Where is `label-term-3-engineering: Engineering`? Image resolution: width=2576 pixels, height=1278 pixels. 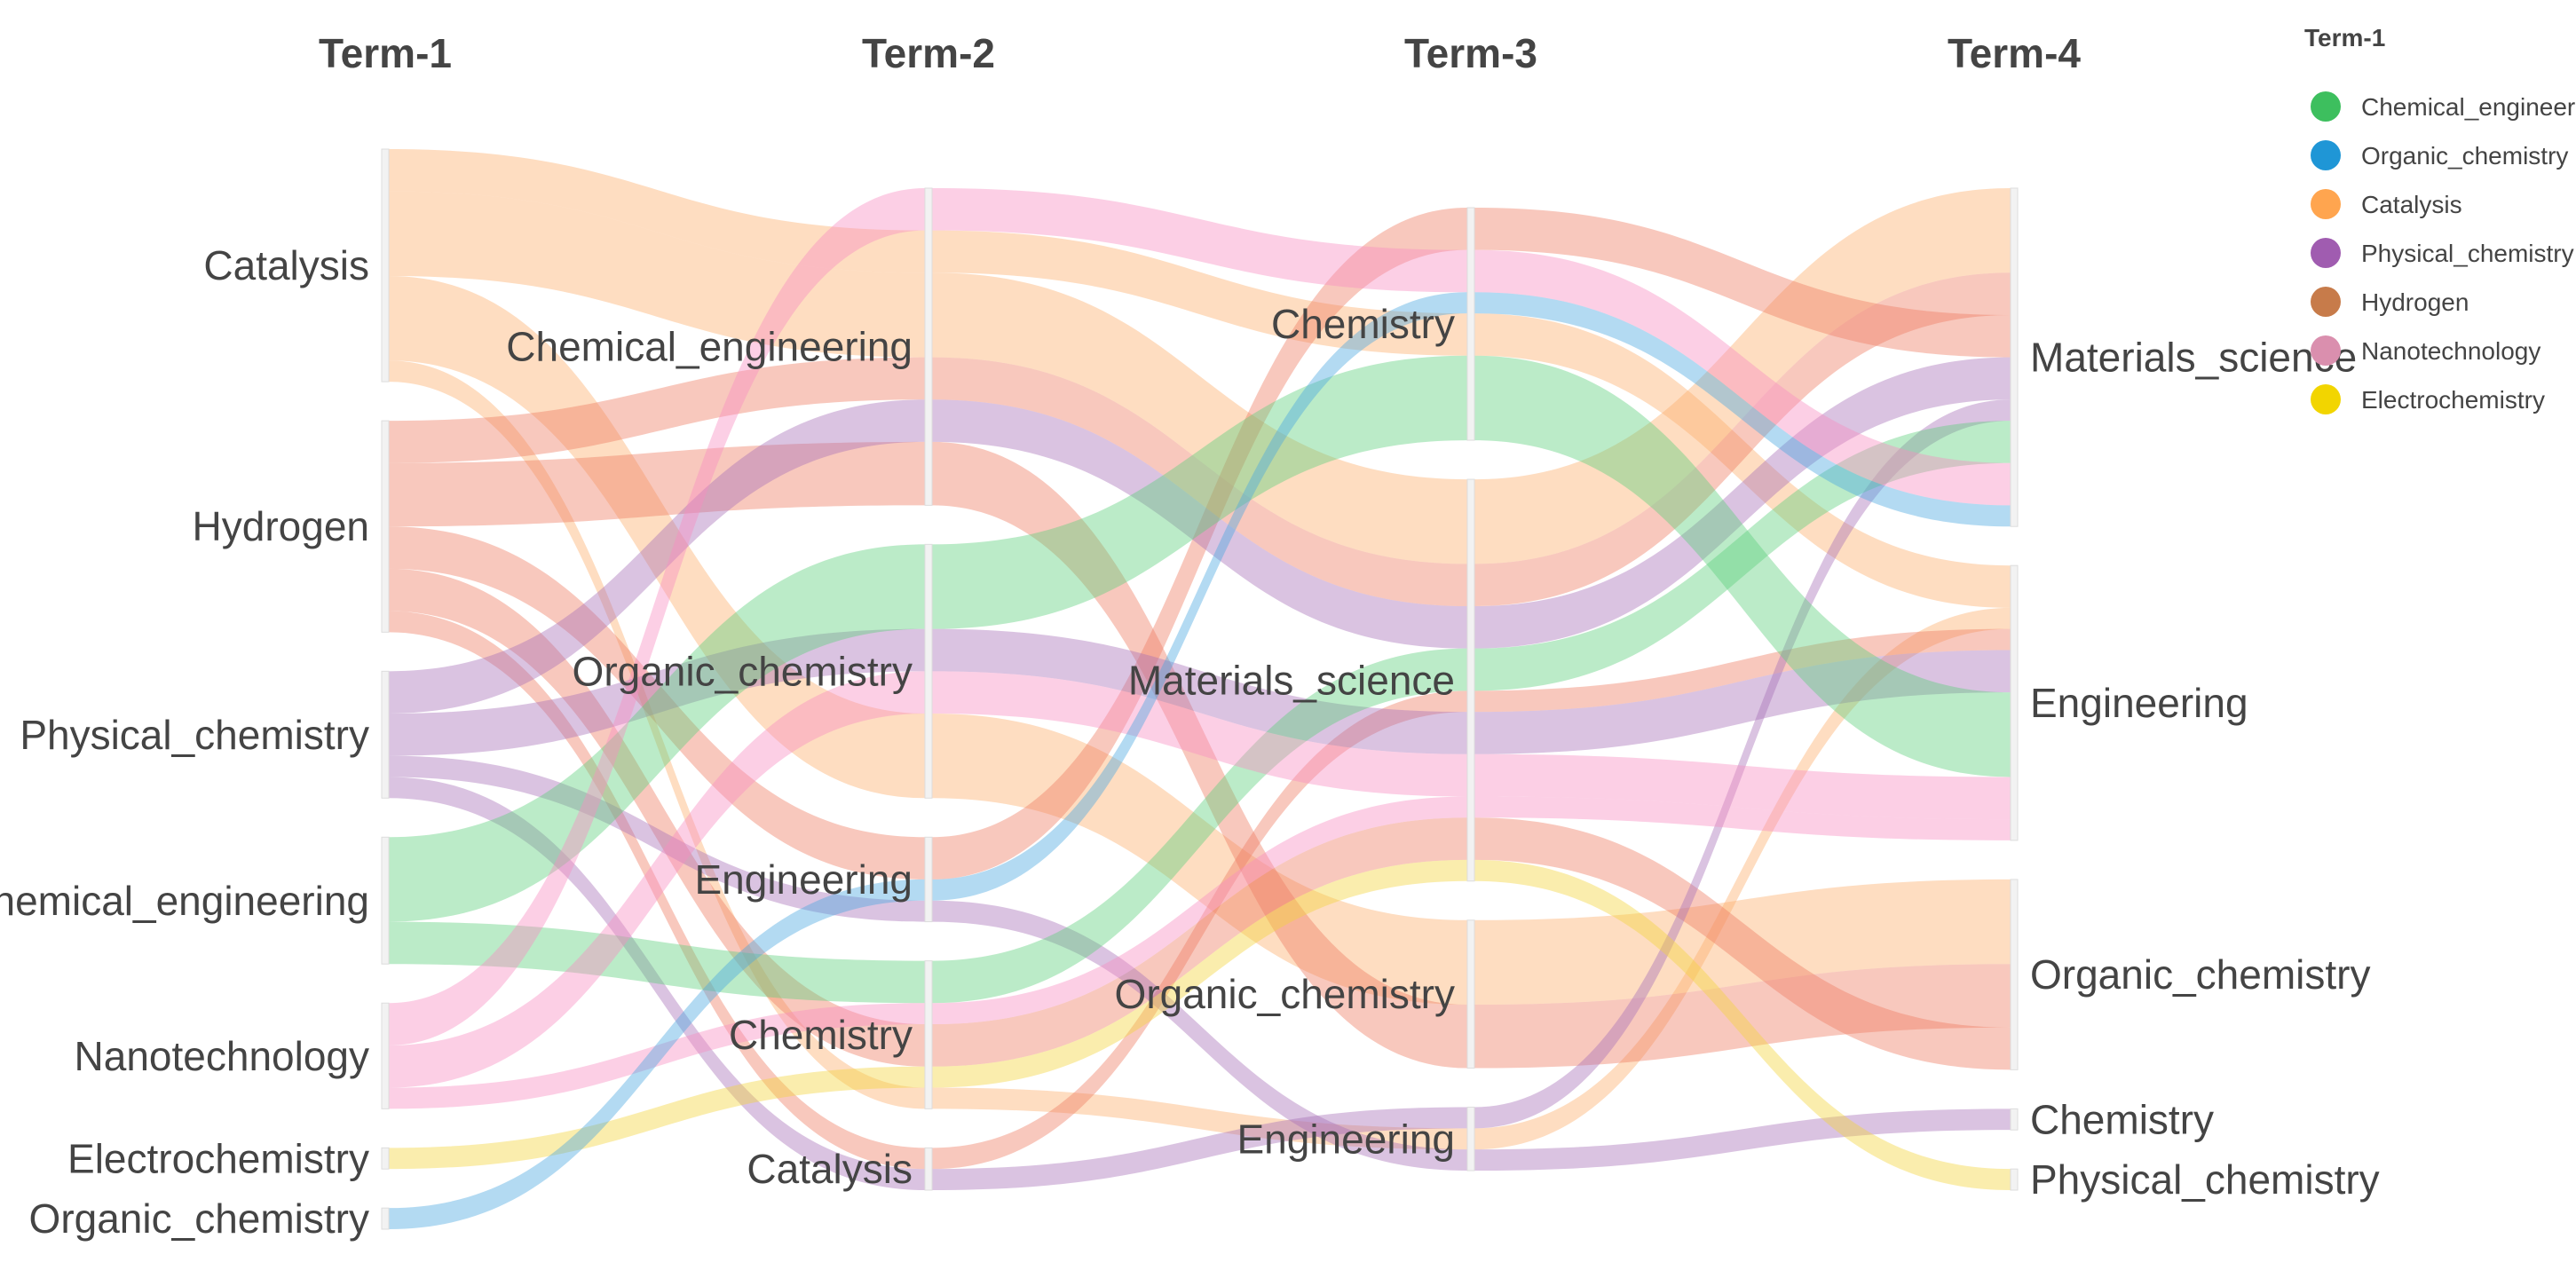
label-term-3-engineering: Engineering is located at coordinates (1346, 1139).